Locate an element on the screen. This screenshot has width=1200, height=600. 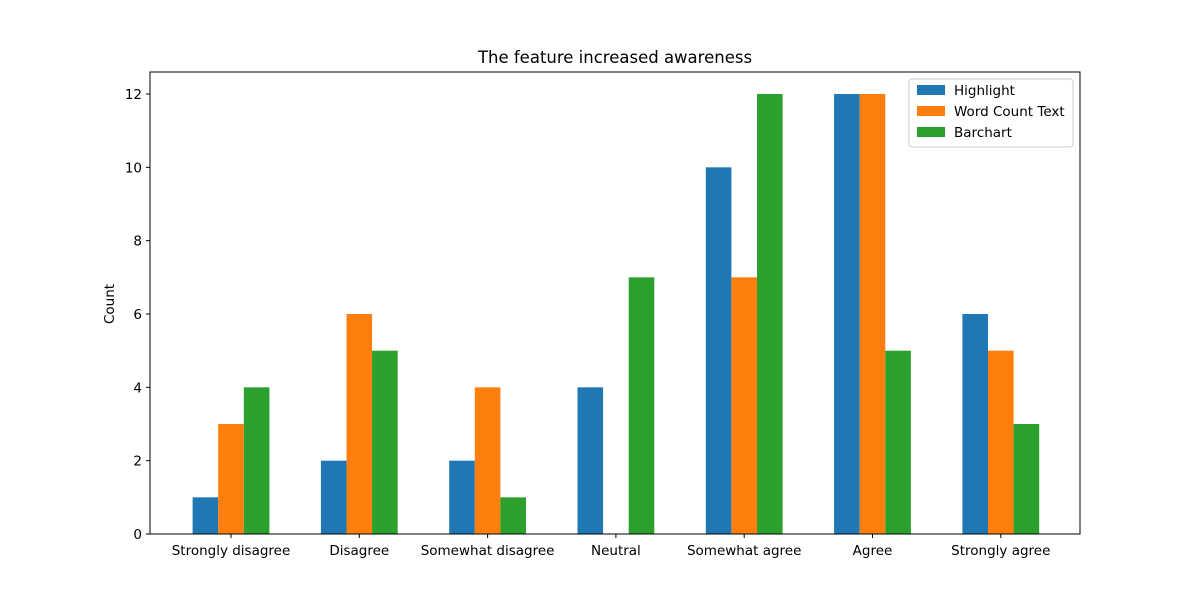
y-tick-label-6: 6 is located at coordinates (137, 315).